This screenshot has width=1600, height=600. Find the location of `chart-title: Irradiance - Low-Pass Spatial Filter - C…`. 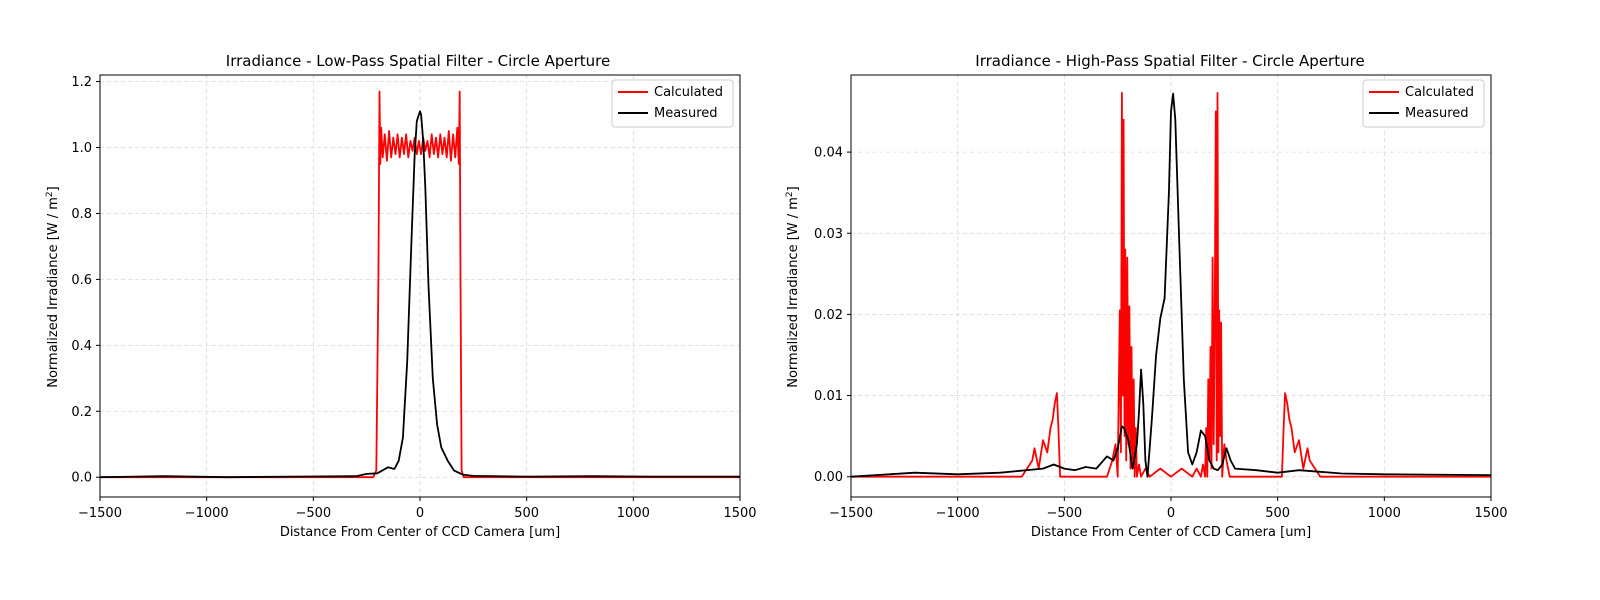

chart-title: Irradiance - Low-Pass Spatial Filter - C… is located at coordinates (418, 61).